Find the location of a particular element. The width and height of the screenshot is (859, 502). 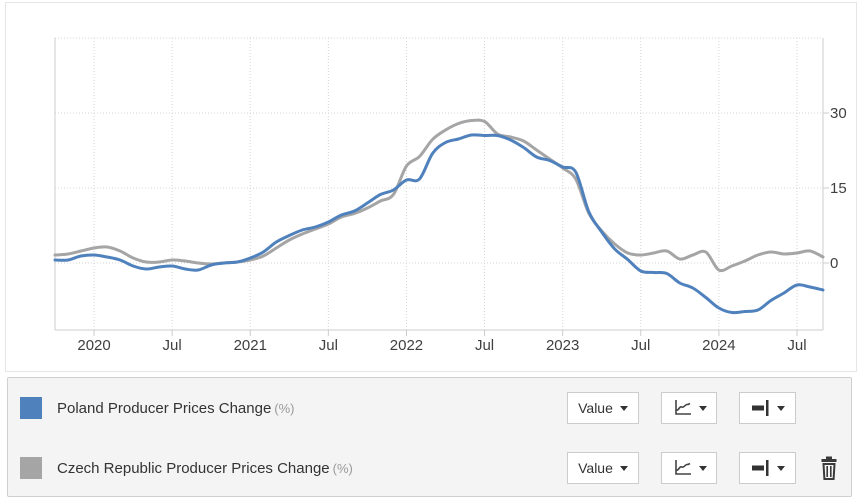

poland-series-swatch is located at coordinates (31, 408).